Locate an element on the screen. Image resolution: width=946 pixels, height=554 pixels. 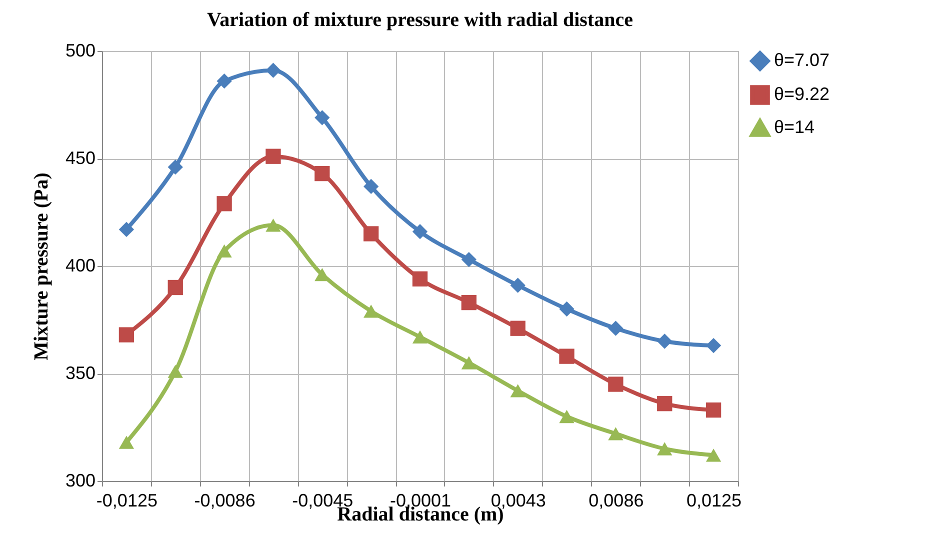
y-tick-label: 450 is located at coordinates (80, 158).